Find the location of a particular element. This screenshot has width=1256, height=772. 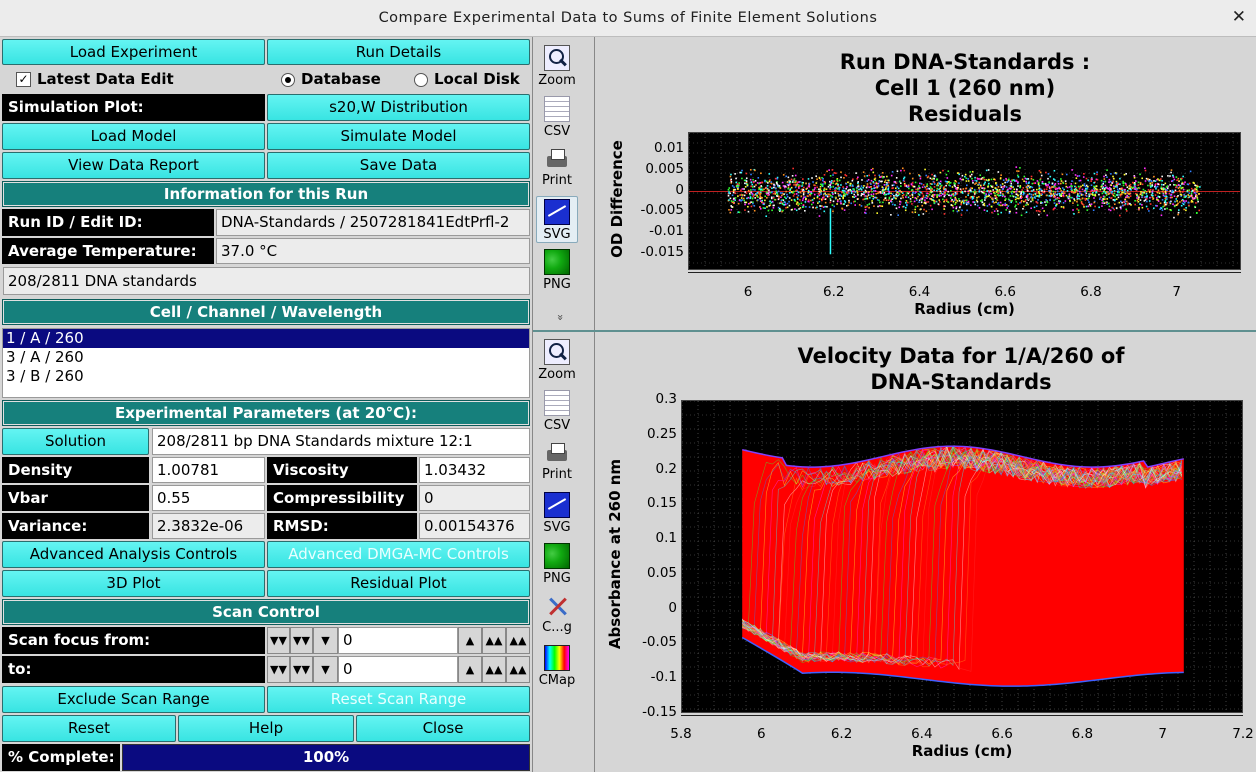

bottom-cmap-tool: CMap is located at coordinates (557, 666).